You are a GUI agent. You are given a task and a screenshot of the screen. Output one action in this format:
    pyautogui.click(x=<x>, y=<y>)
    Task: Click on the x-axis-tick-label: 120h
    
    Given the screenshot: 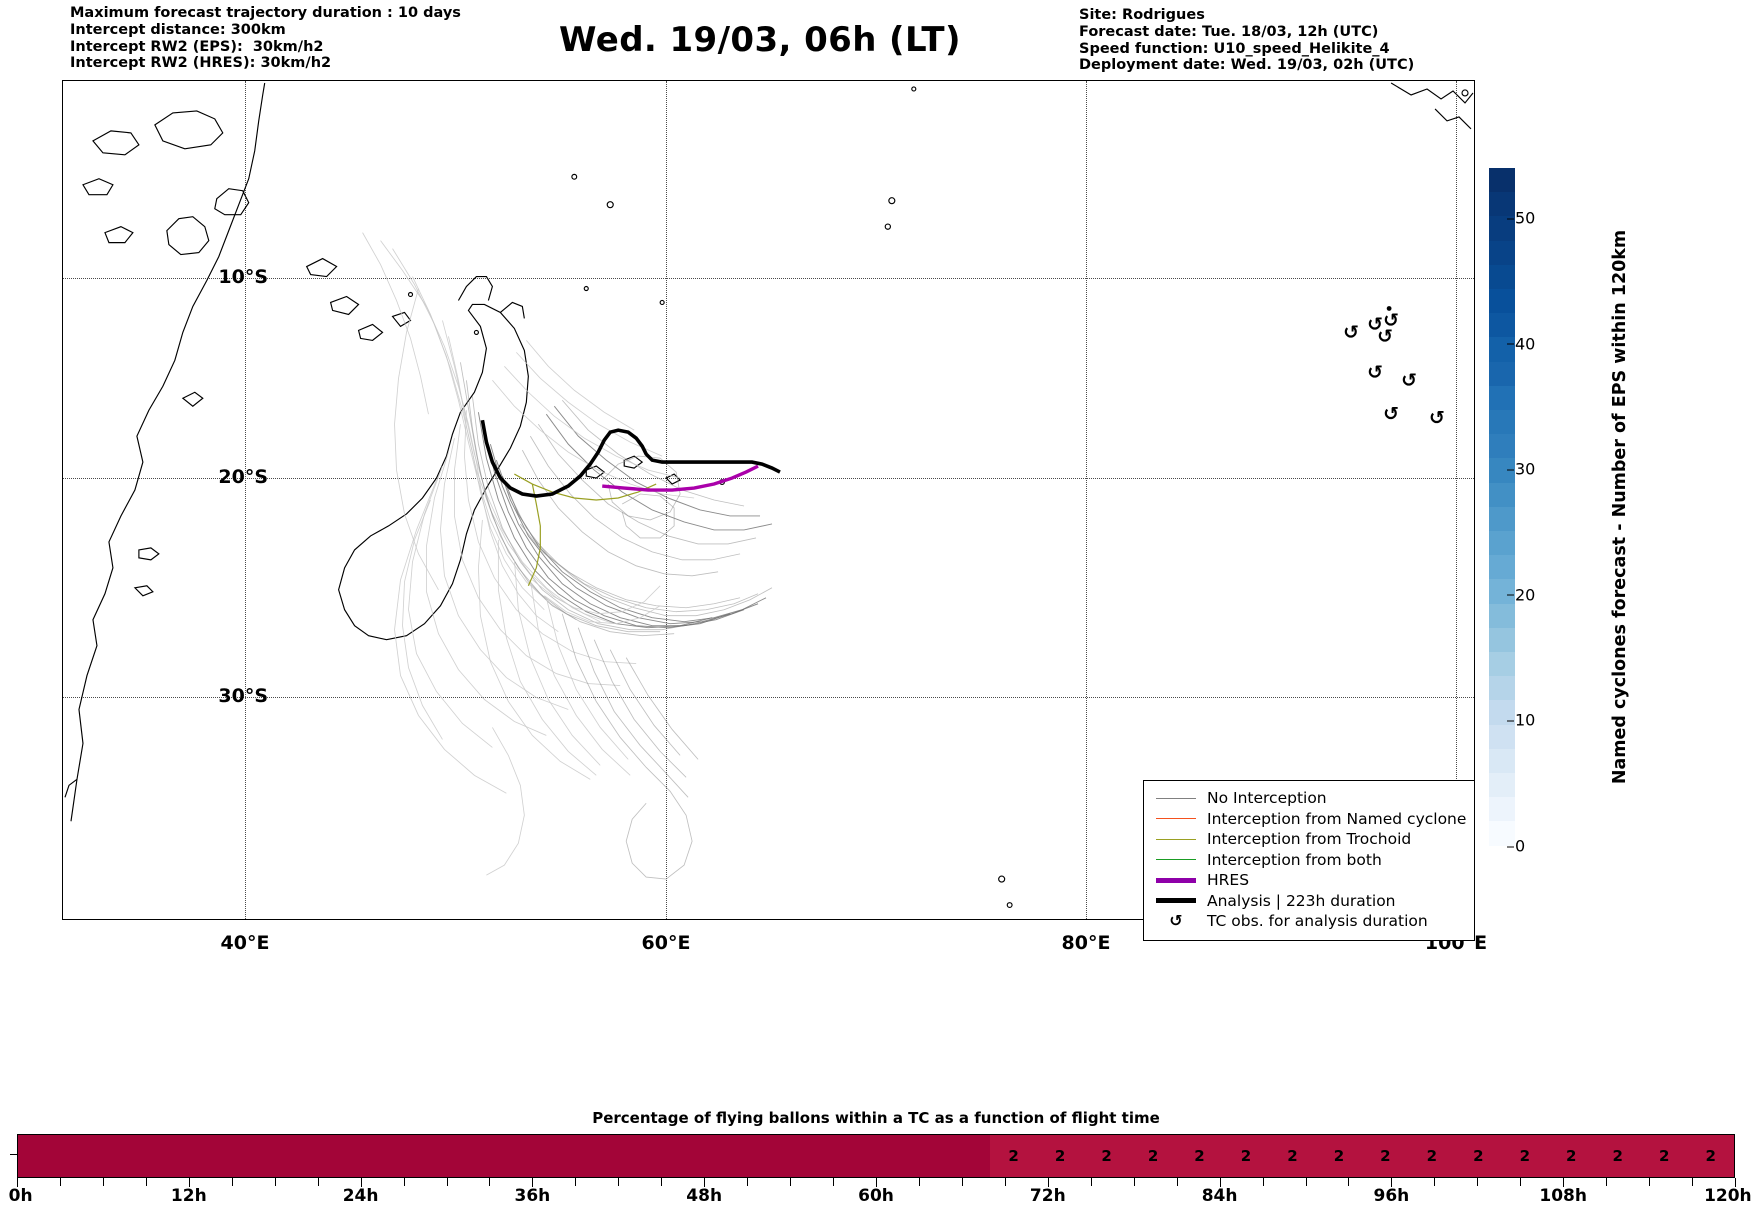 What is the action you would take?
    pyautogui.click(x=1728, y=1196)
    